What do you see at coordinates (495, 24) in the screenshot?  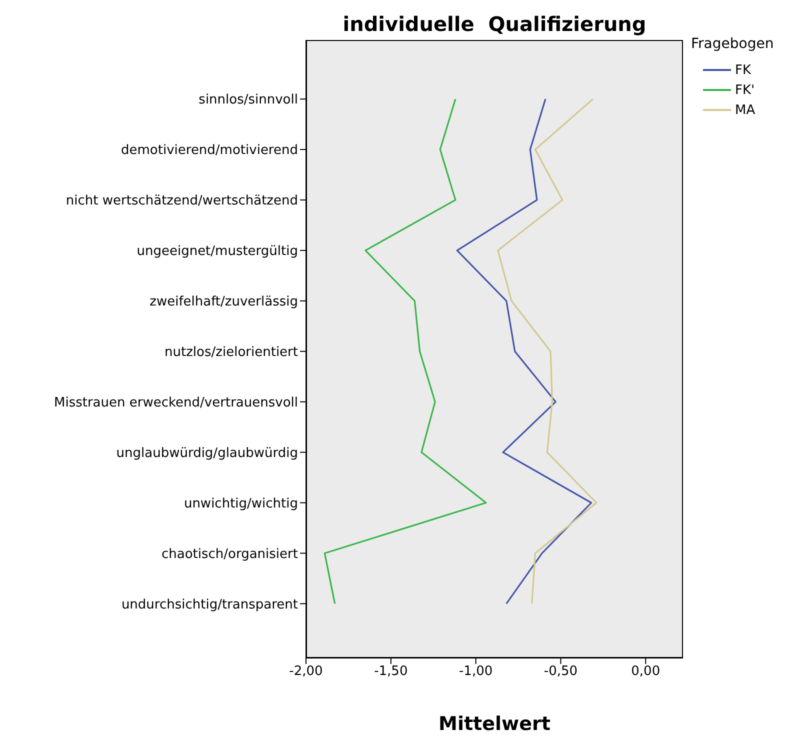 I see `chart-title: individuelle Qualifizierung` at bounding box center [495, 24].